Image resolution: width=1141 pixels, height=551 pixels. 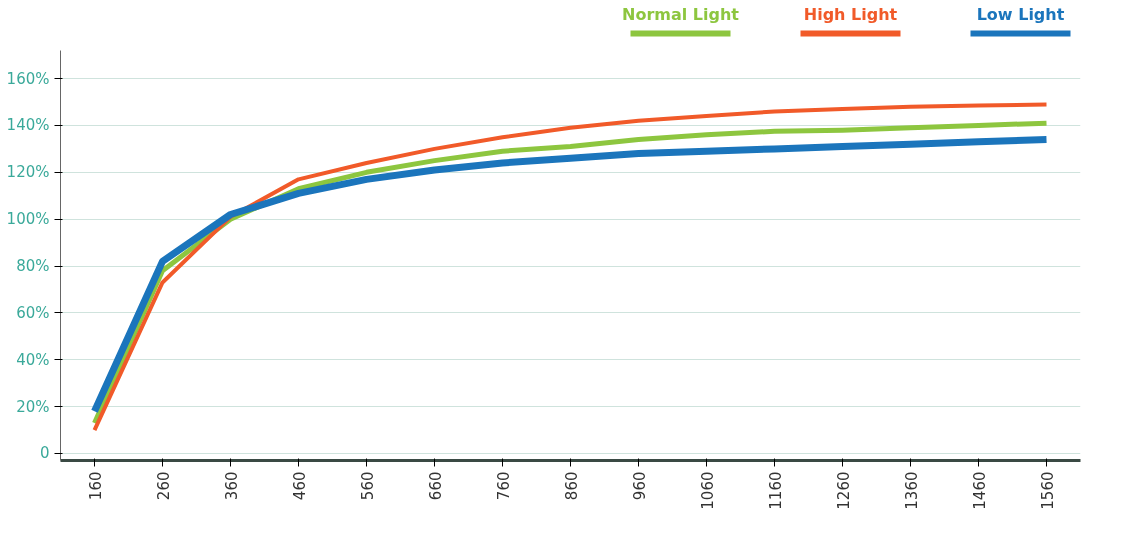 What do you see at coordinates (707, 490) in the screenshot?
I see `x-tick-label: 1060` at bounding box center [707, 490].